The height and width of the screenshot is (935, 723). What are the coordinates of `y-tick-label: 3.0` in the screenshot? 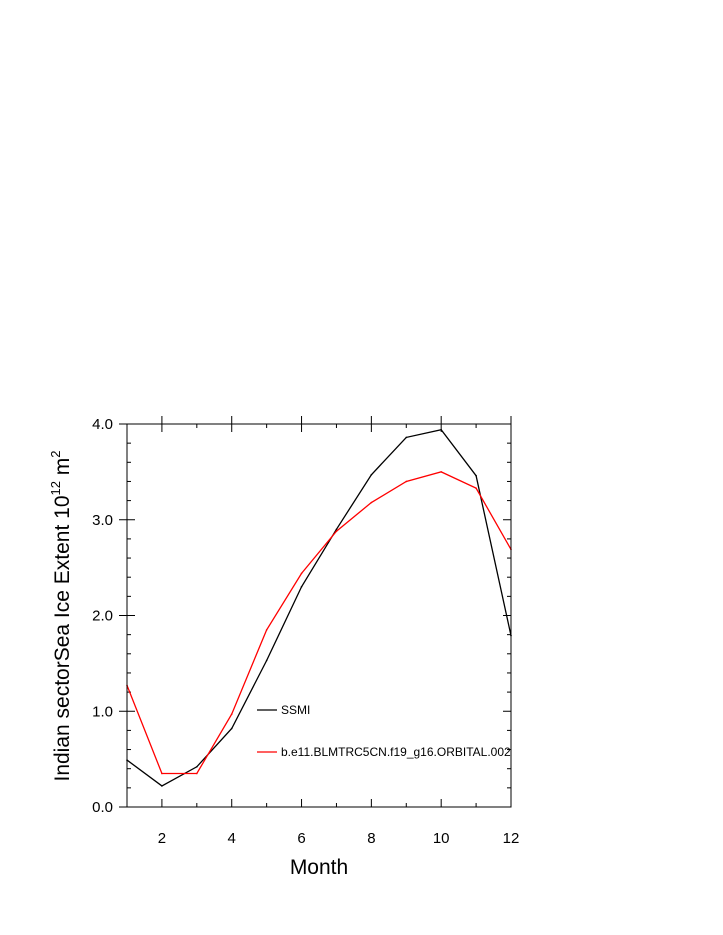 It's located at (102, 520).